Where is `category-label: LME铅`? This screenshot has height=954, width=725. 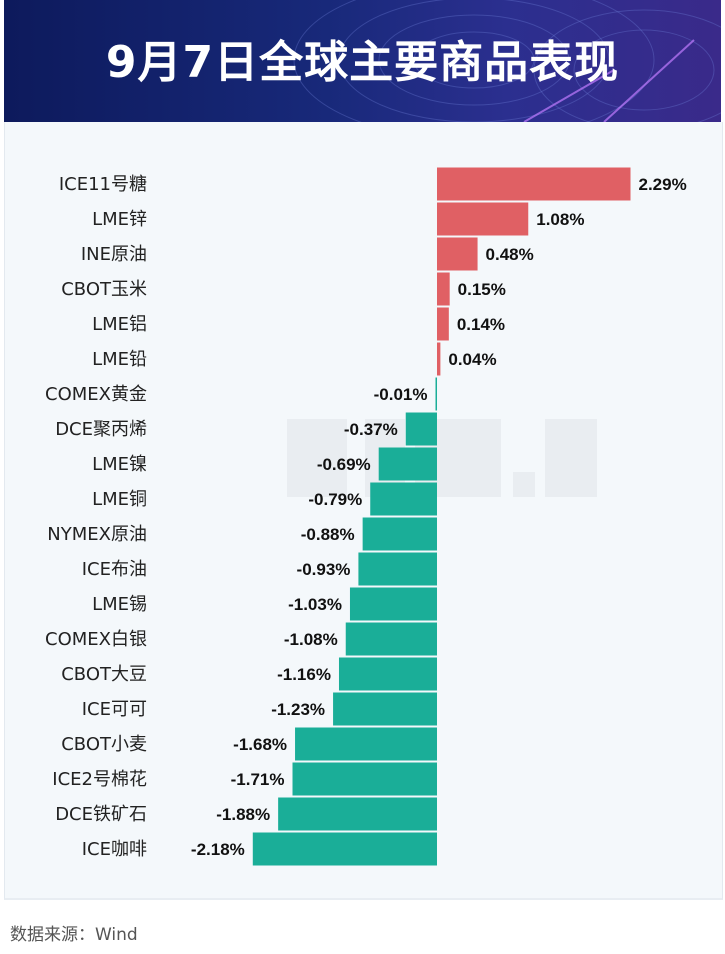 category-label: LME铅 is located at coordinates (119, 359).